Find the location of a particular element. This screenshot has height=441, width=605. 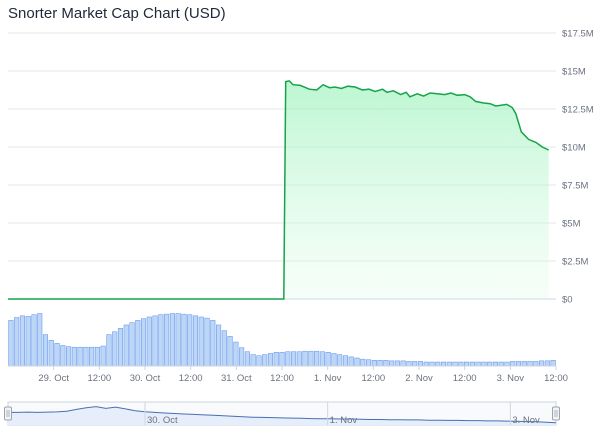

y-tick-label: $0 is located at coordinates (567, 300).